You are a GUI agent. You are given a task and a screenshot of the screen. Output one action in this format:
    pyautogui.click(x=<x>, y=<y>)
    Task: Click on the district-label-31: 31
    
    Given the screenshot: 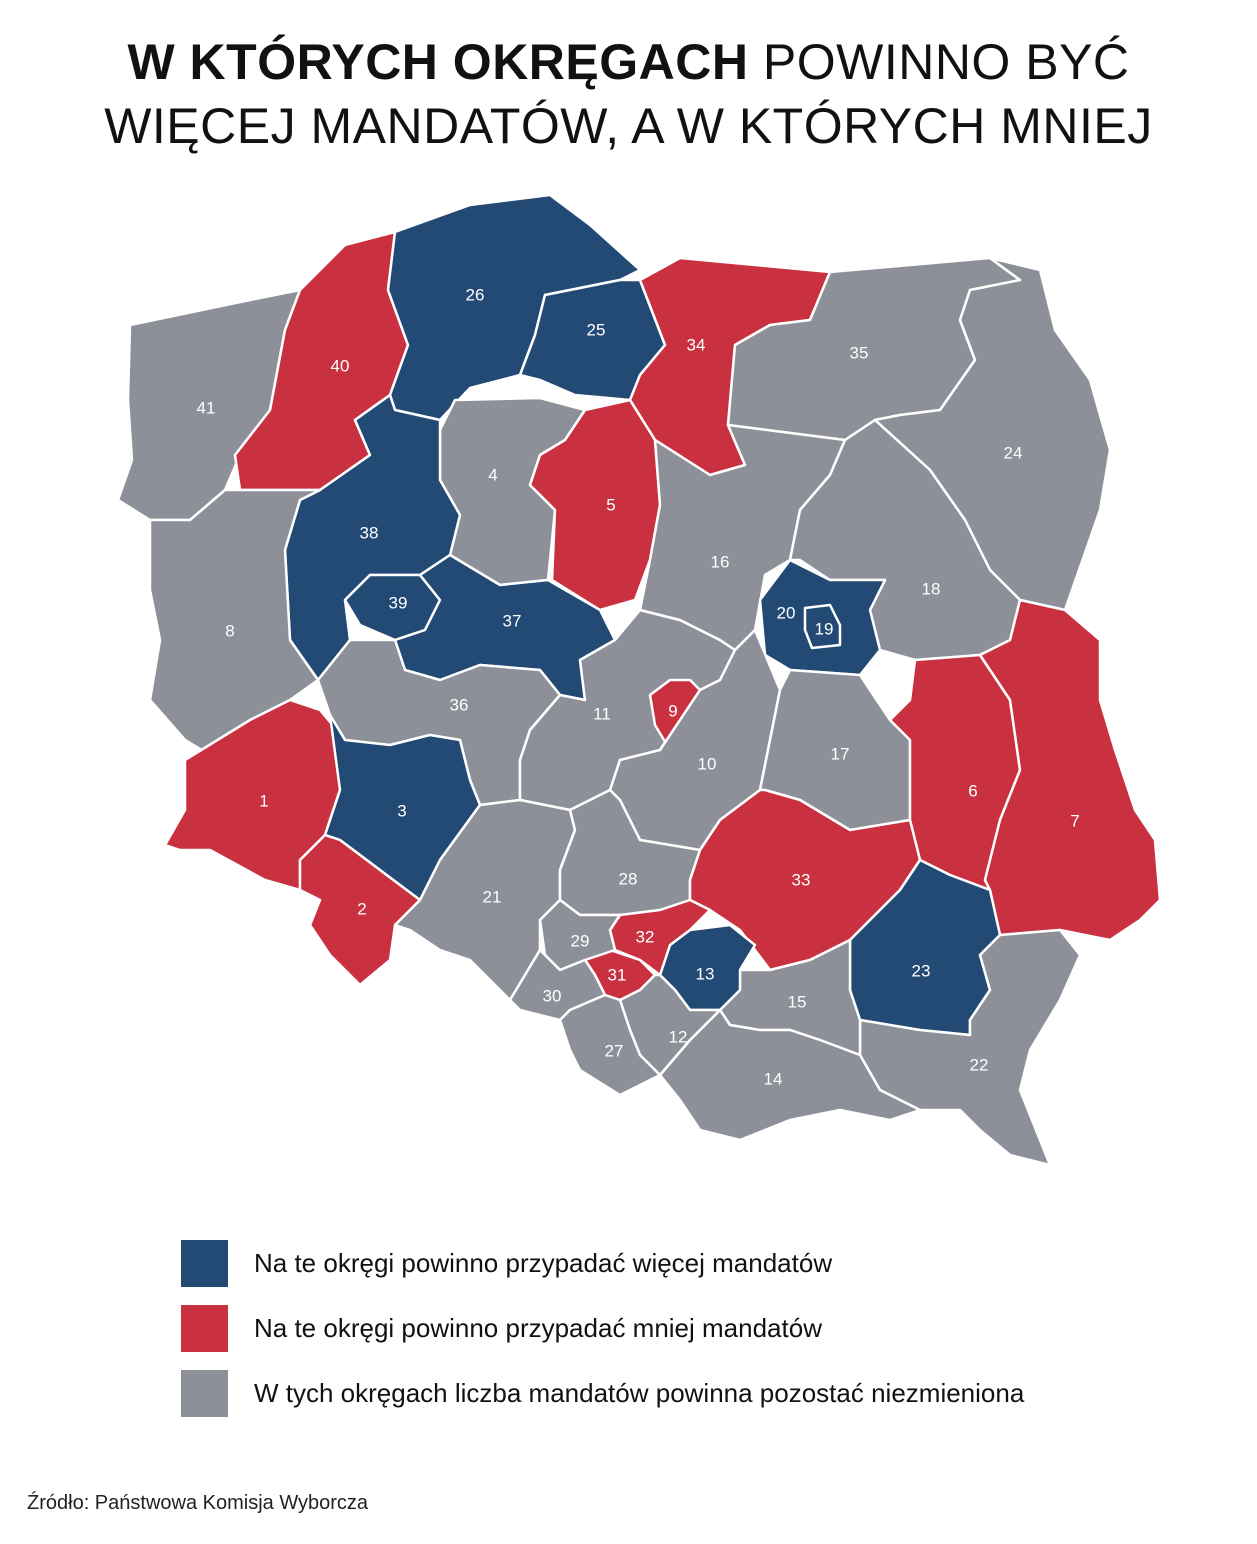 What is the action you would take?
    pyautogui.click(x=617, y=974)
    